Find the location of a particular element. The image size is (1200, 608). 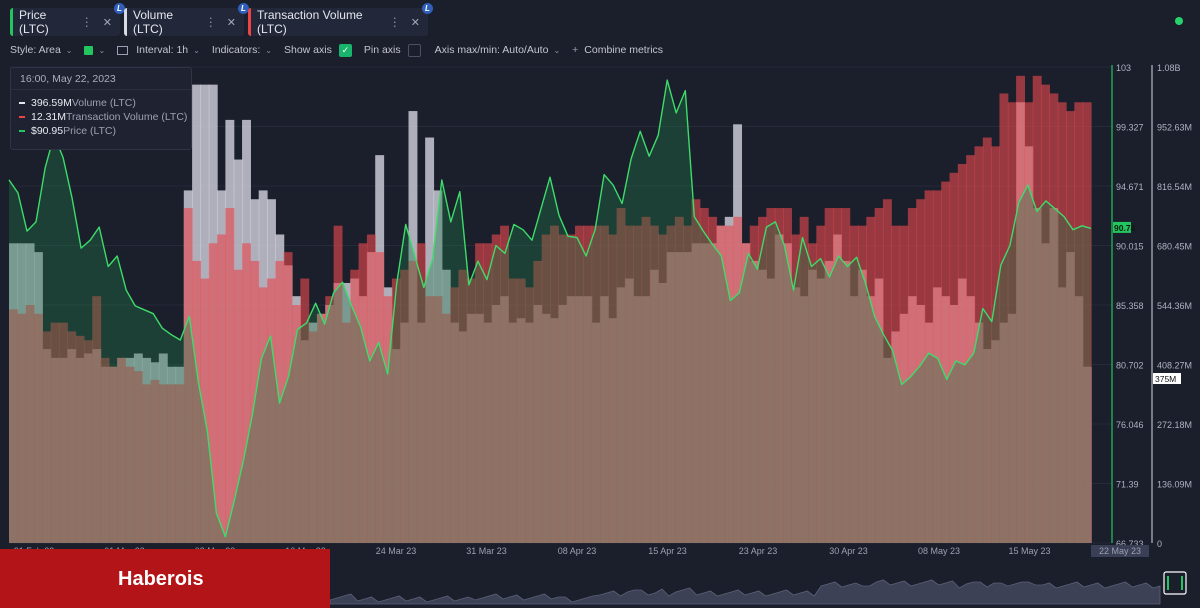

tab-volume: Volume (LTC) ⋮ ✕ L is located at coordinates (186, 19).